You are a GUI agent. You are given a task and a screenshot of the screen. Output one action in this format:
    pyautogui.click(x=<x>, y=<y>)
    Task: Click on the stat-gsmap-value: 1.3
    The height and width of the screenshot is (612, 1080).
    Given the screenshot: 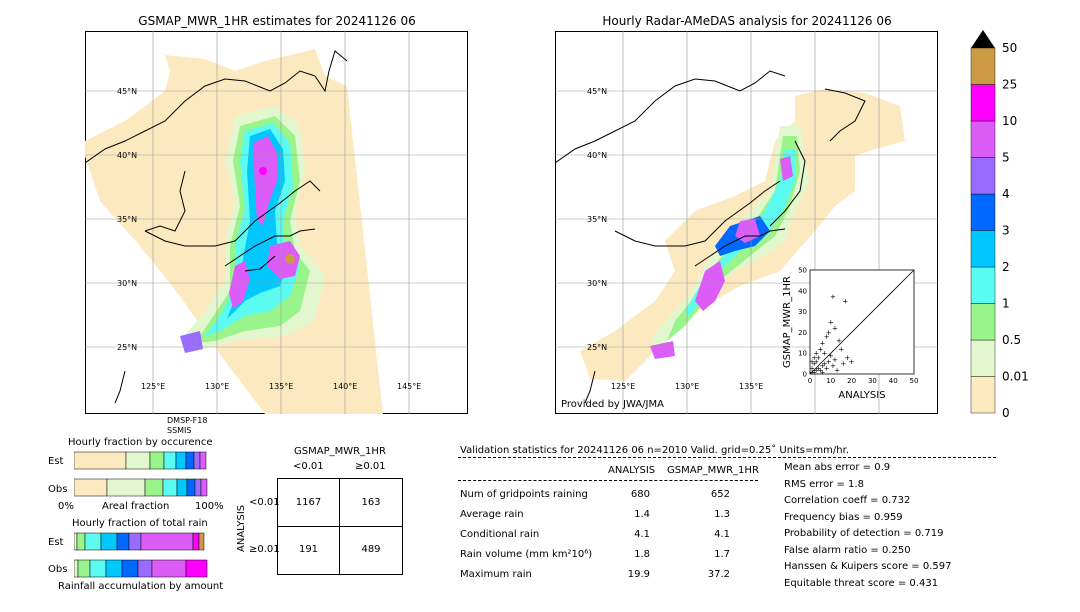 What is the action you would take?
    pyautogui.click(x=722, y=514)
    